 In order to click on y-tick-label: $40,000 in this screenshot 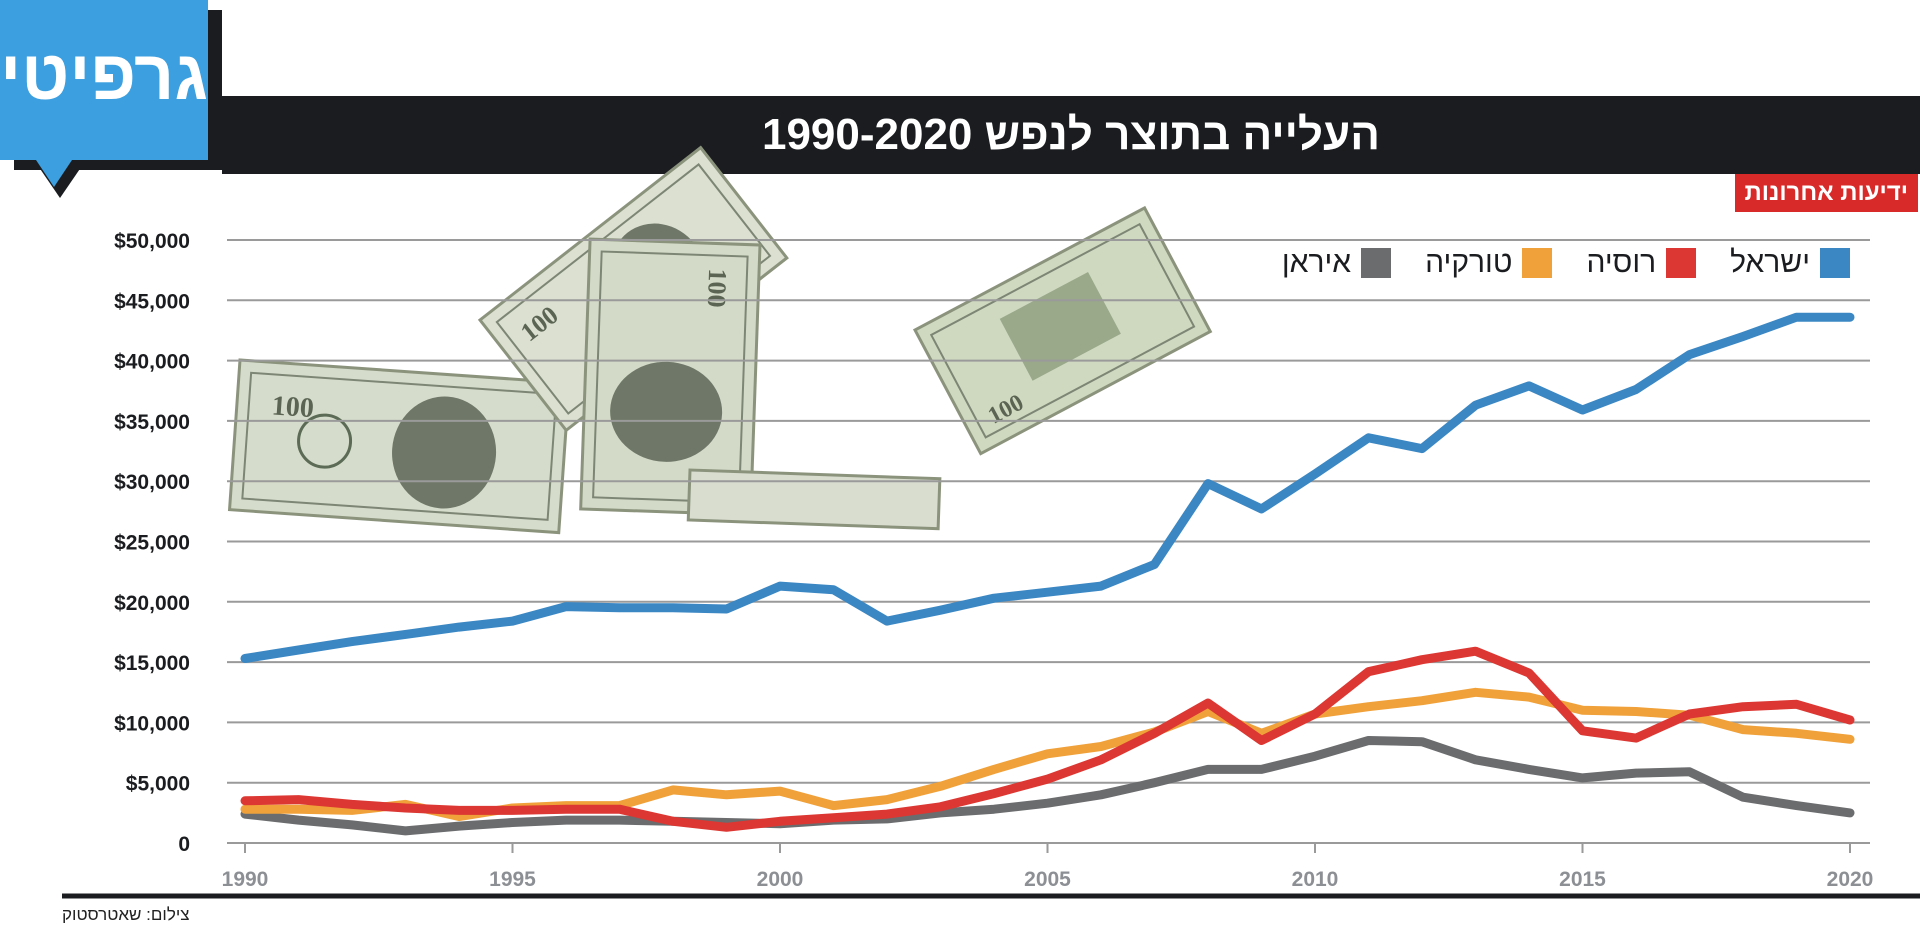, I will do `click(152, 362)`.